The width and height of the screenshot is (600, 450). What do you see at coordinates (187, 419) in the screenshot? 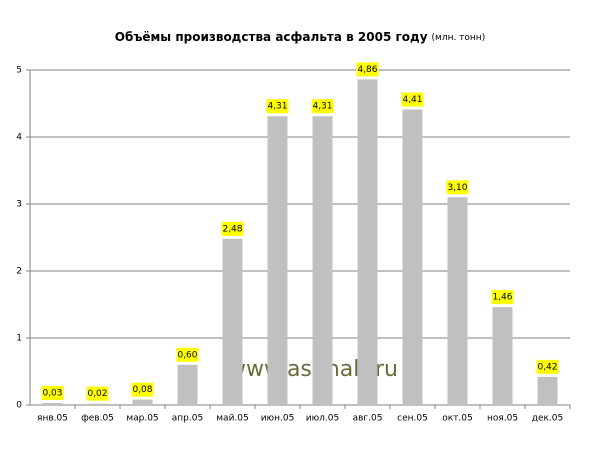
I see `x-tick-label: апр.05` at bounding box center [187, 419].